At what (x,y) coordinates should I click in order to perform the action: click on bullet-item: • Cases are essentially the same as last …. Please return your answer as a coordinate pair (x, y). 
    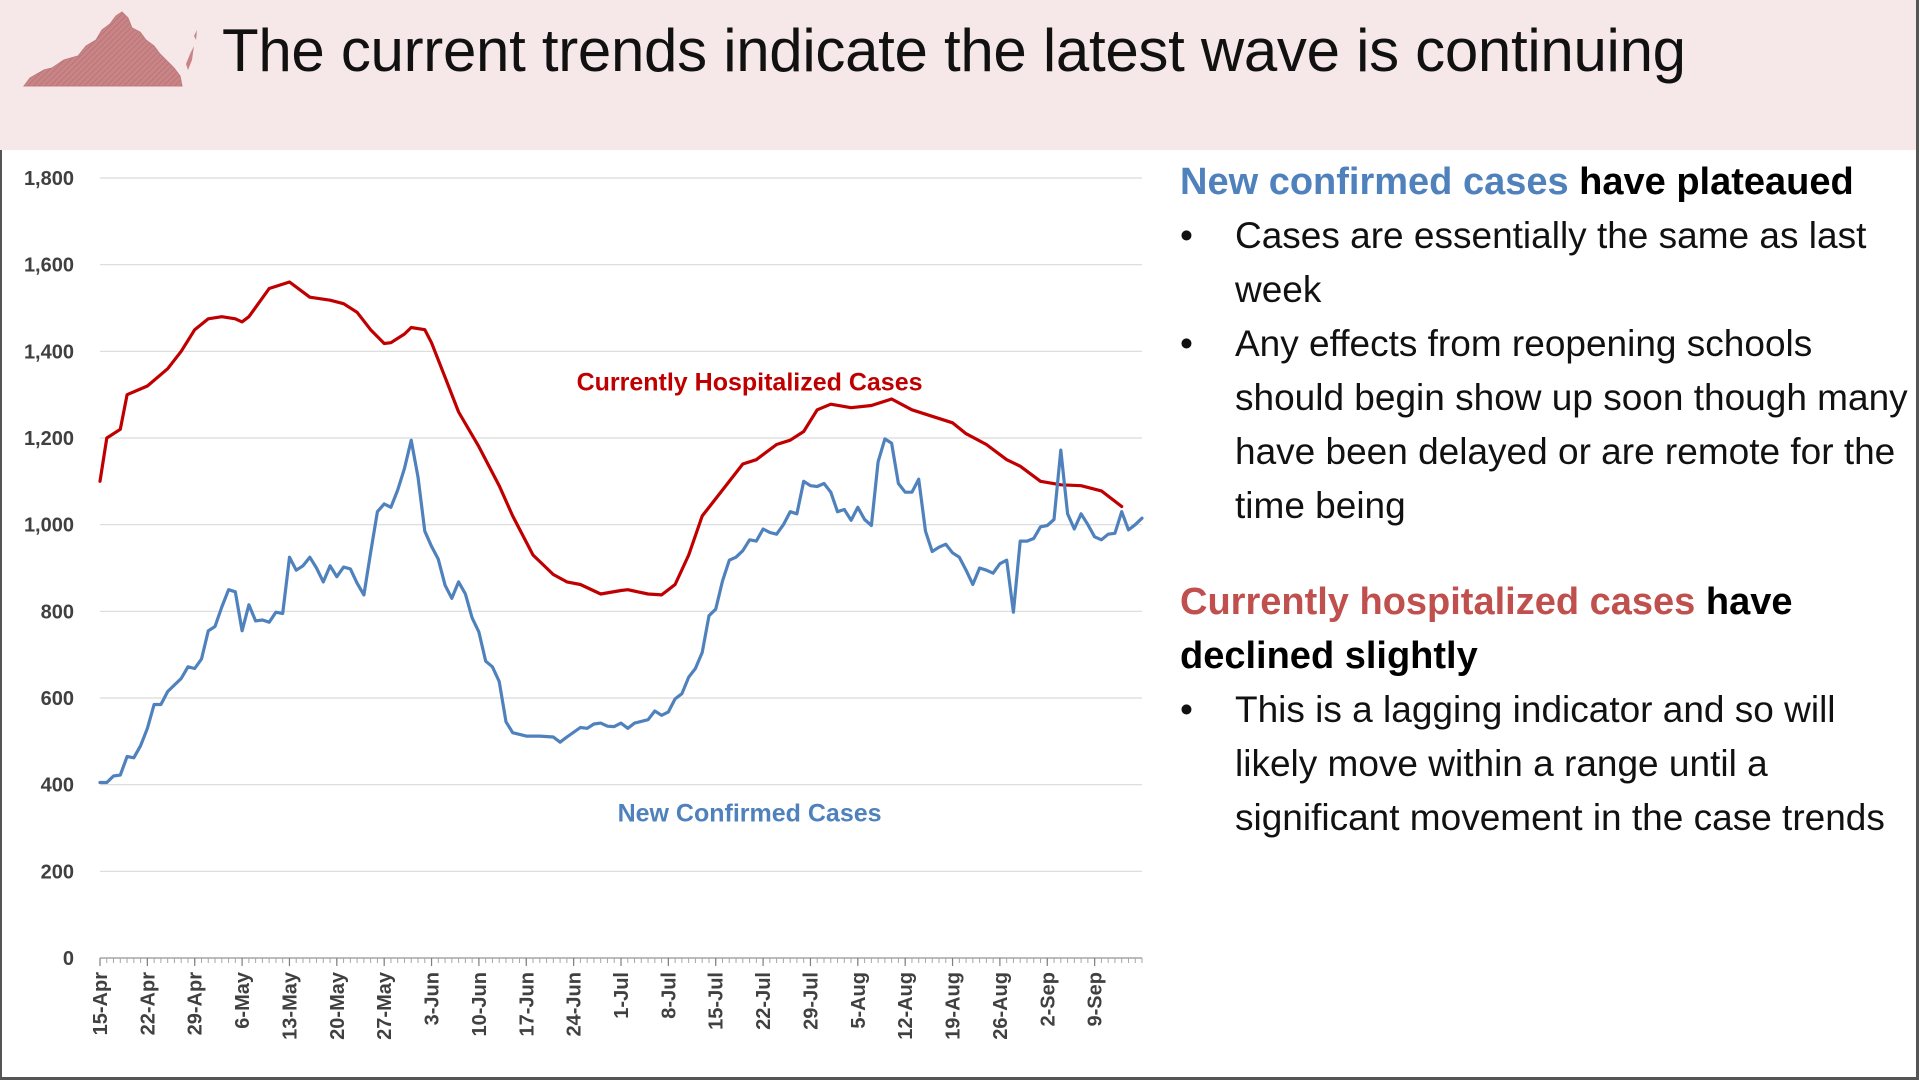
    Looking at the image, I should click on (1545, 263).